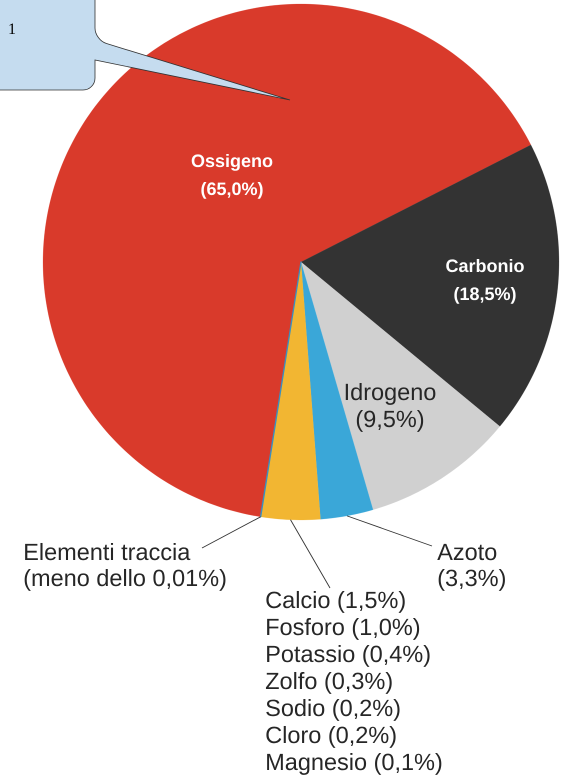 This screenshot has width=564, height=776. What do you see at coordinates (485, 295) in the screenshot?
I see `data-label: (18,5%)` at bounding box center [485, 295].